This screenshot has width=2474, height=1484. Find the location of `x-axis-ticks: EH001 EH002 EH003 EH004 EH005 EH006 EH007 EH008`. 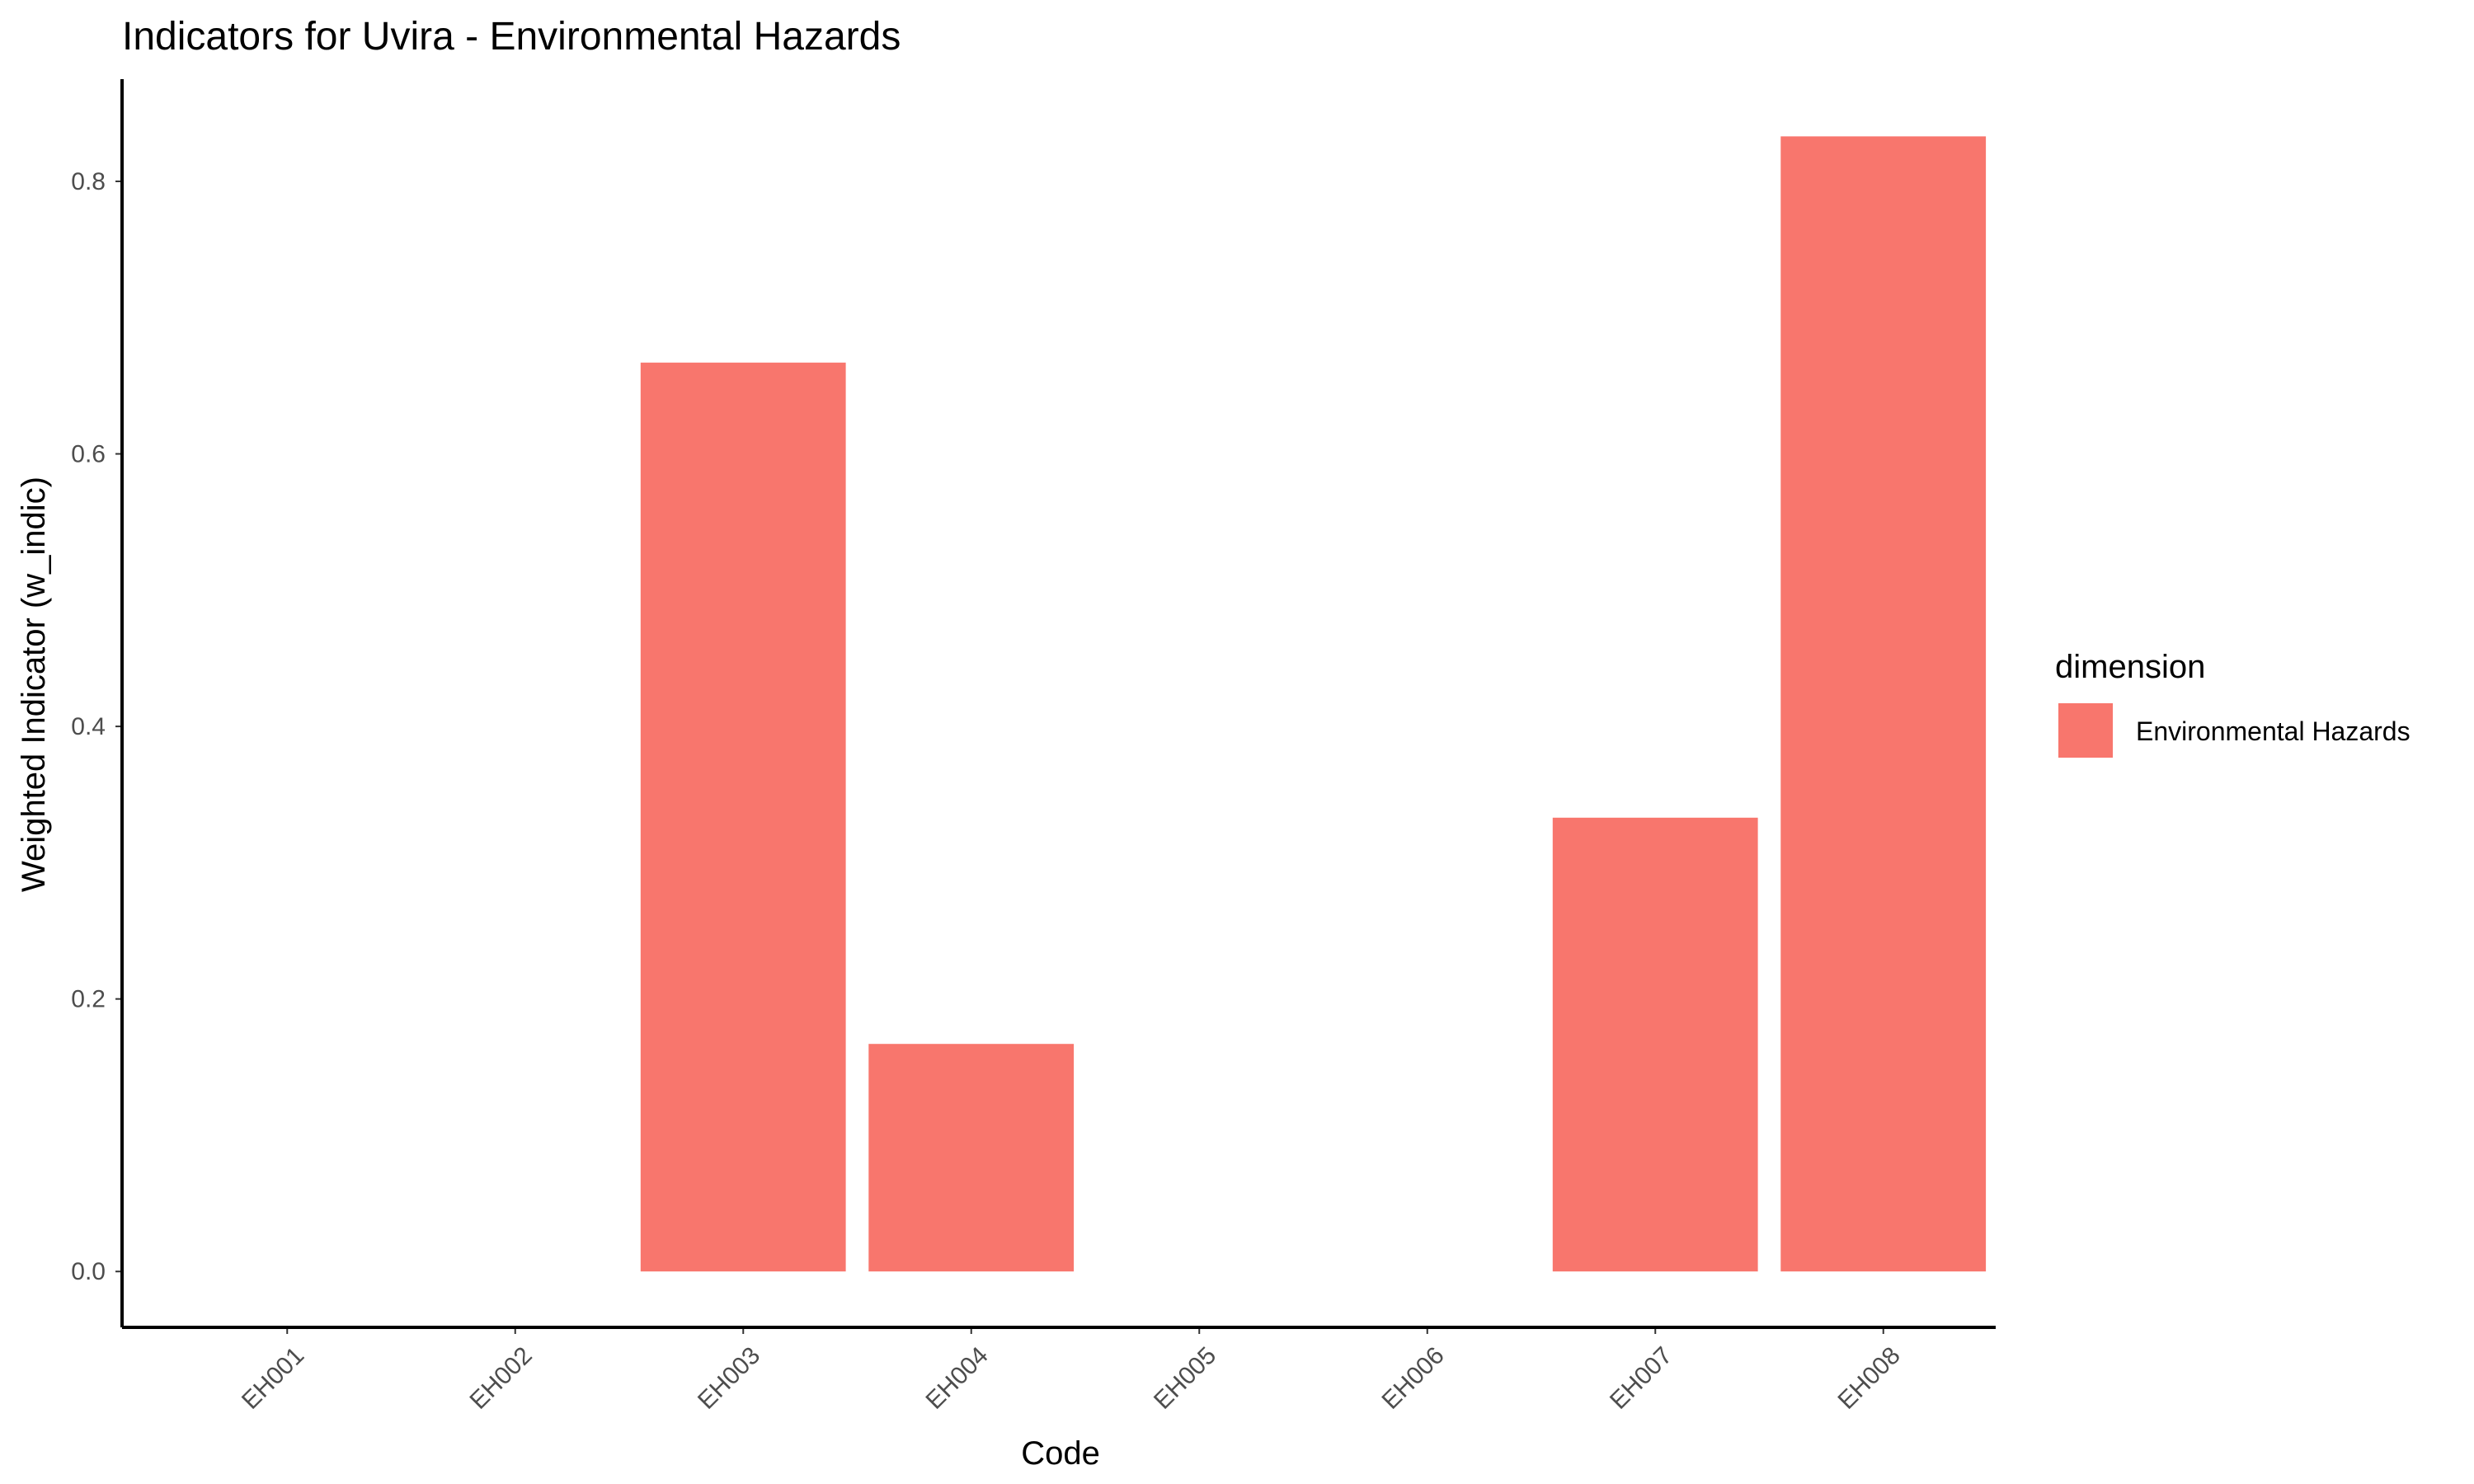

x-axis-ticks: EH001 EH002 EH003 EH004 EH005 EH006 EH007 EH008 is located at coordinates (1071, 1371).